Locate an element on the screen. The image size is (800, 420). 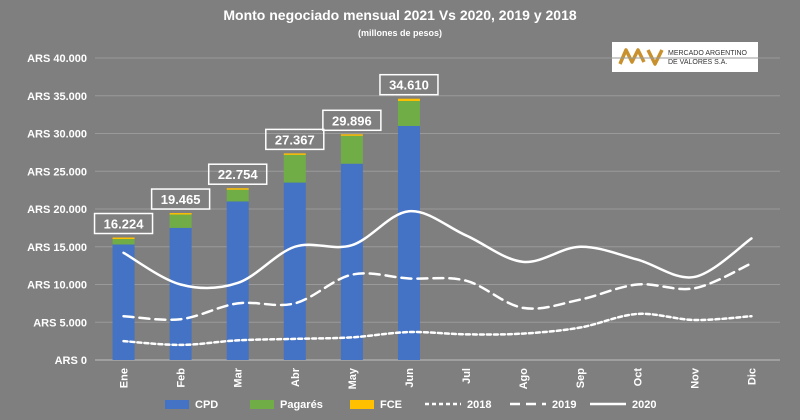
total-label: 27.367 is located at coordinates (295, 139).